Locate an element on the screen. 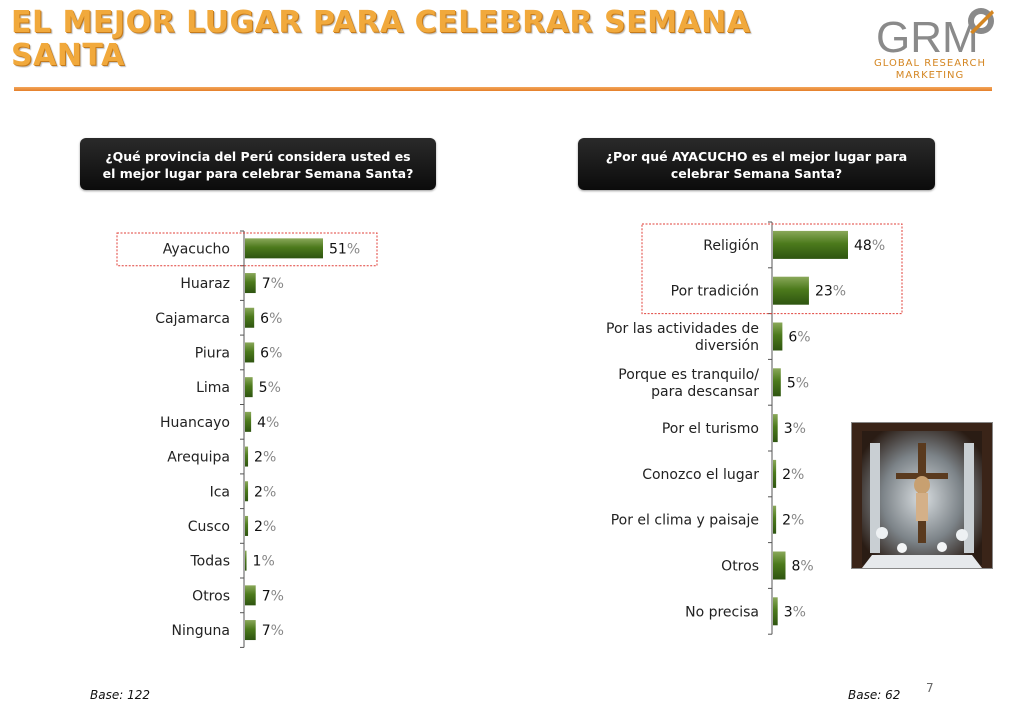 The width and height of the screenshot is (1023, 708). page-number: 7 is located at coordinates (930, 688).